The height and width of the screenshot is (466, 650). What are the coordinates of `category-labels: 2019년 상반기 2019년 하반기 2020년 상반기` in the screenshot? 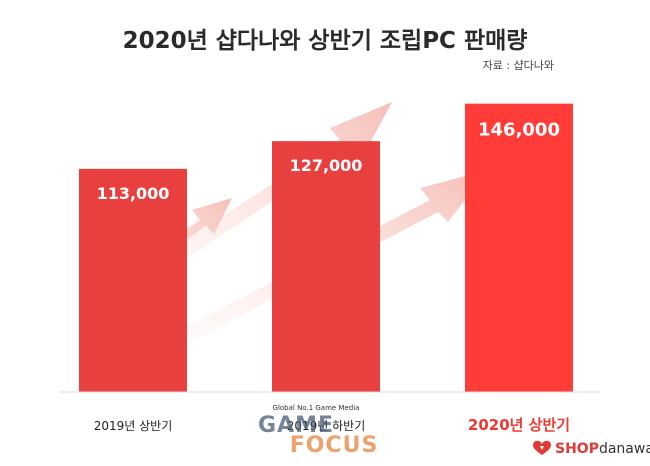 It's located at (332, 425).